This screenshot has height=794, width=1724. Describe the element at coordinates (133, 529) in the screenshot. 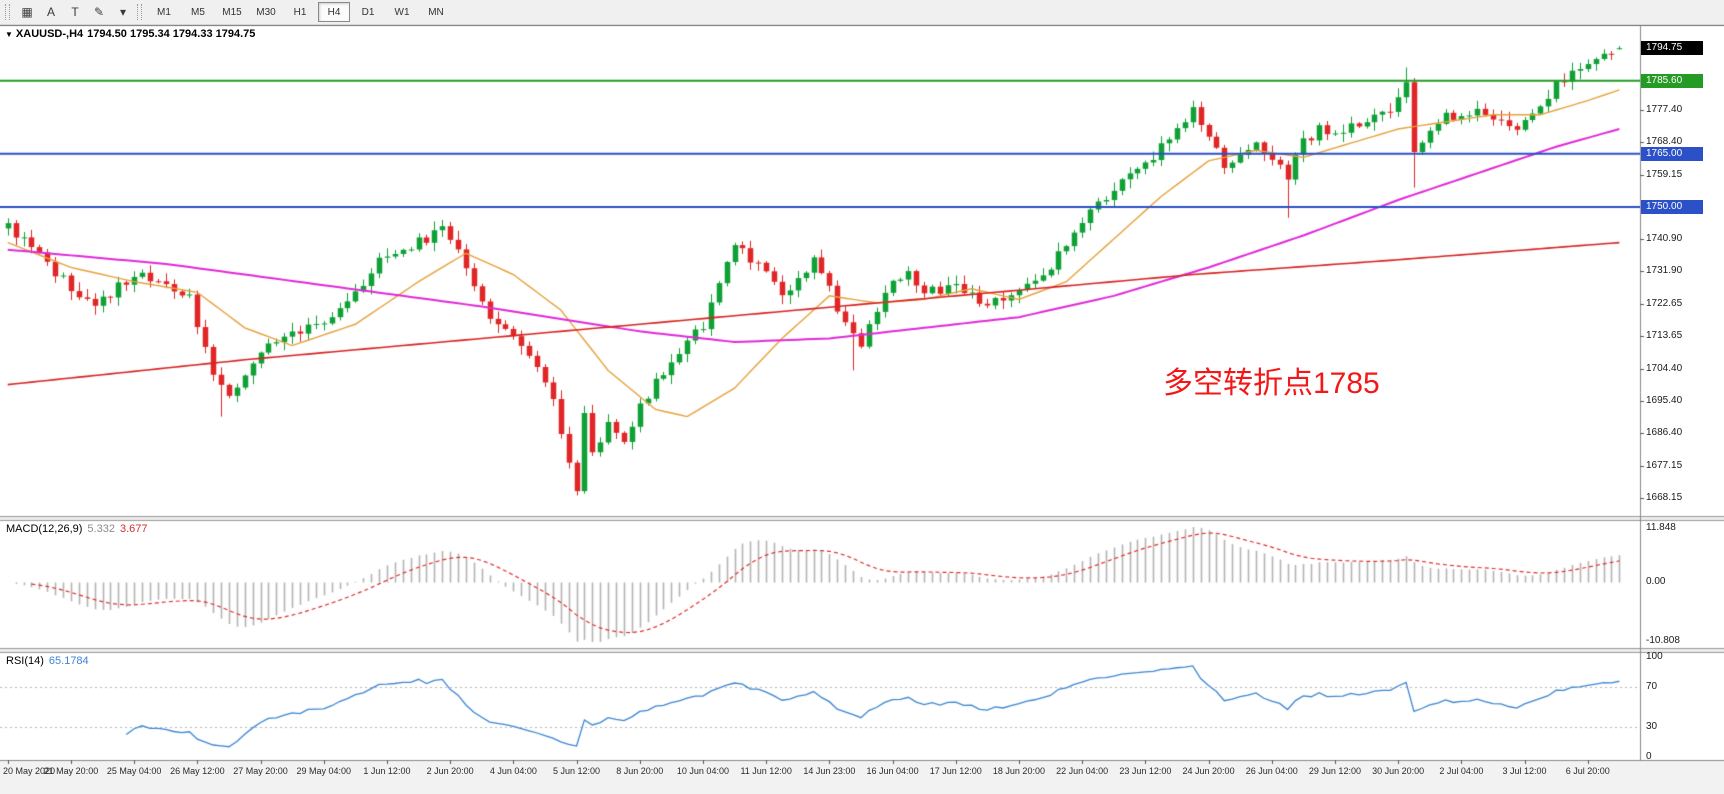

I see `macd-signal-value: 3.677` at that location.